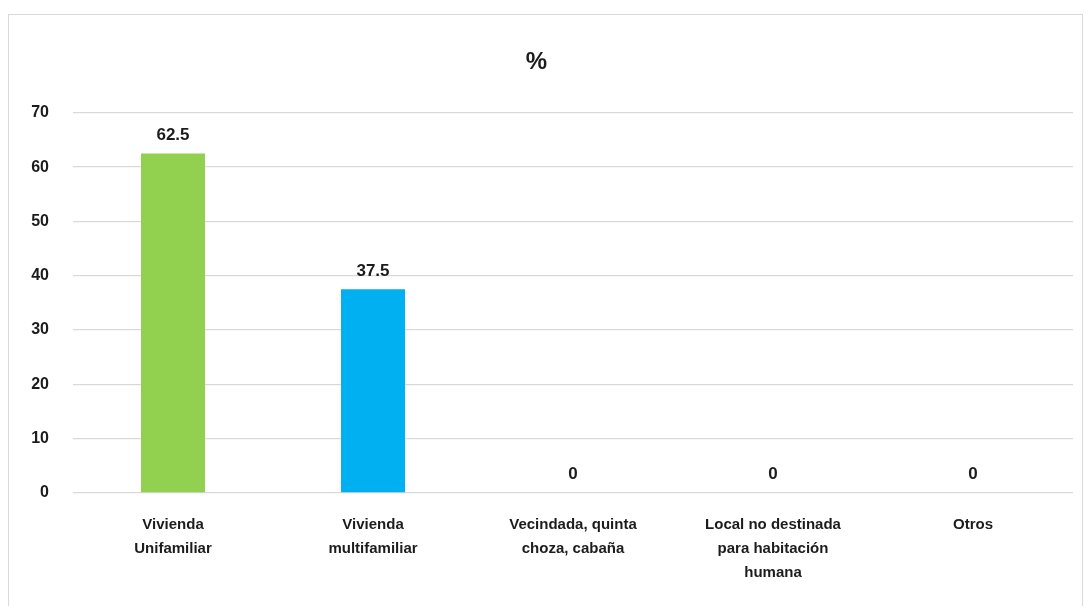 The height and width of the screenshot is (606, 1092). I want to click on y-tick-label: 0, so click(45, 492).